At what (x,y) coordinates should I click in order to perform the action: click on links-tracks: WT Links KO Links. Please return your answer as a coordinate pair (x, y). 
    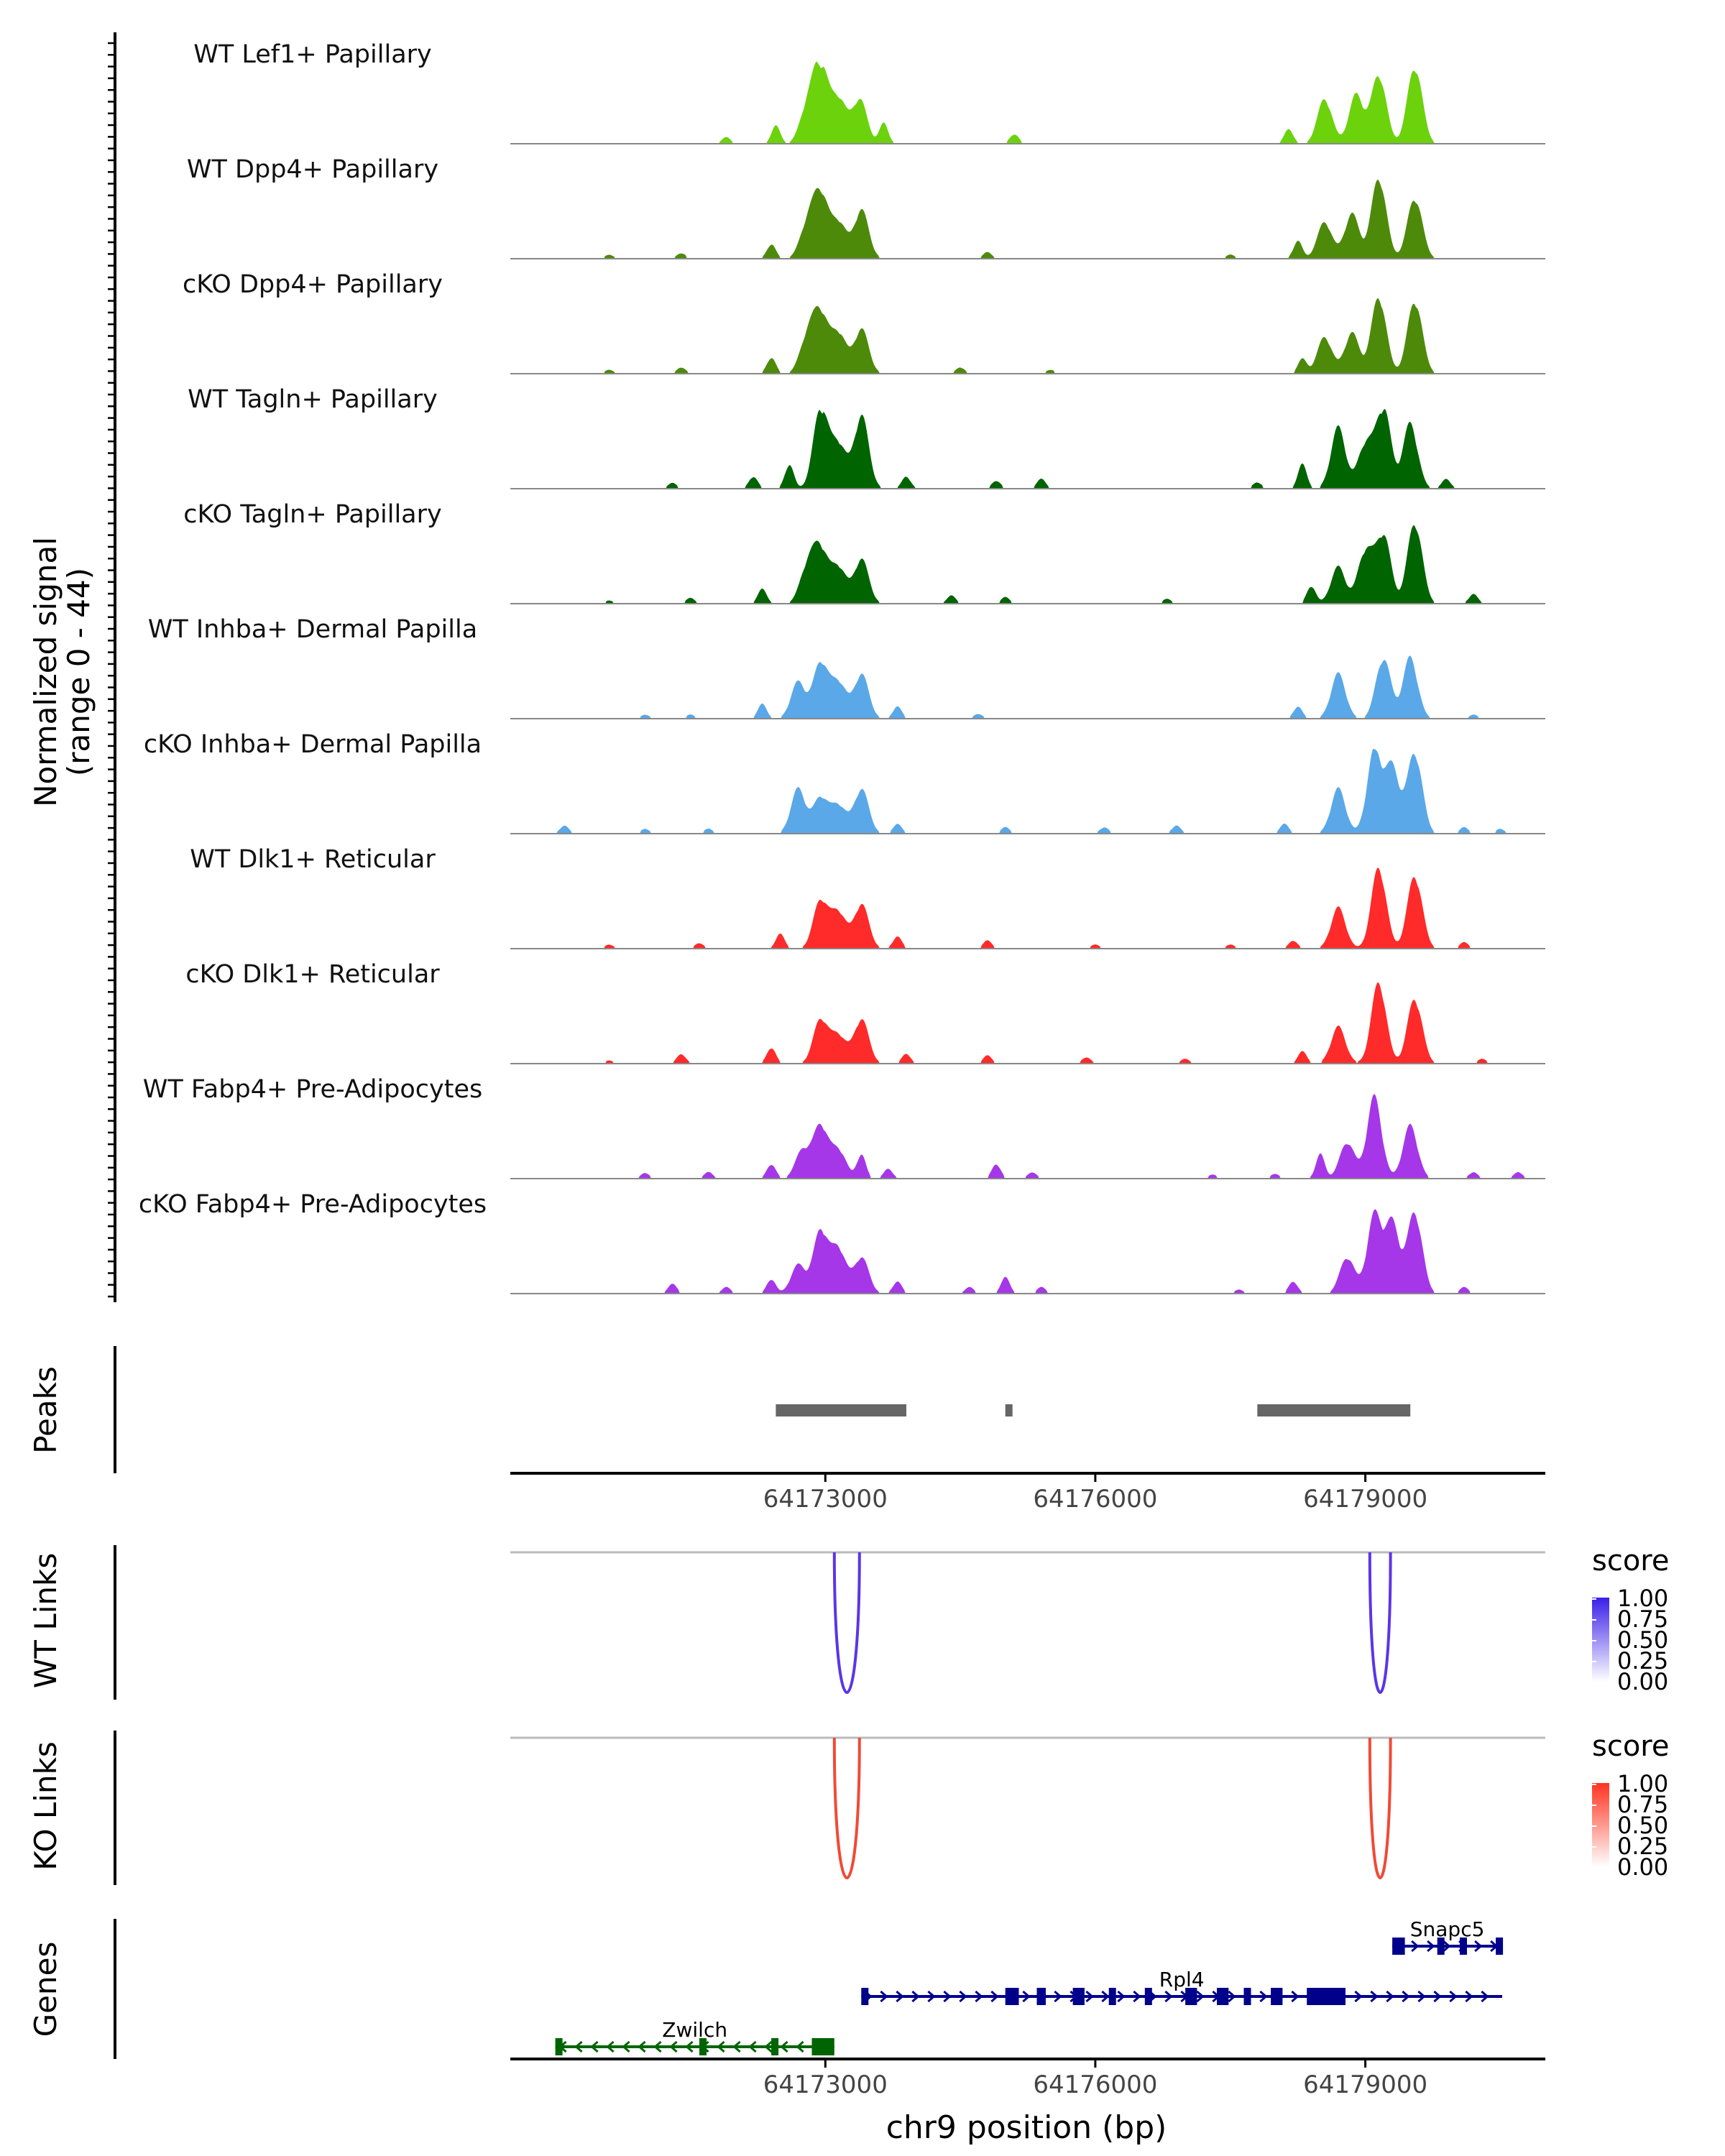
    Looking at the image, I should click on (786, 1715).